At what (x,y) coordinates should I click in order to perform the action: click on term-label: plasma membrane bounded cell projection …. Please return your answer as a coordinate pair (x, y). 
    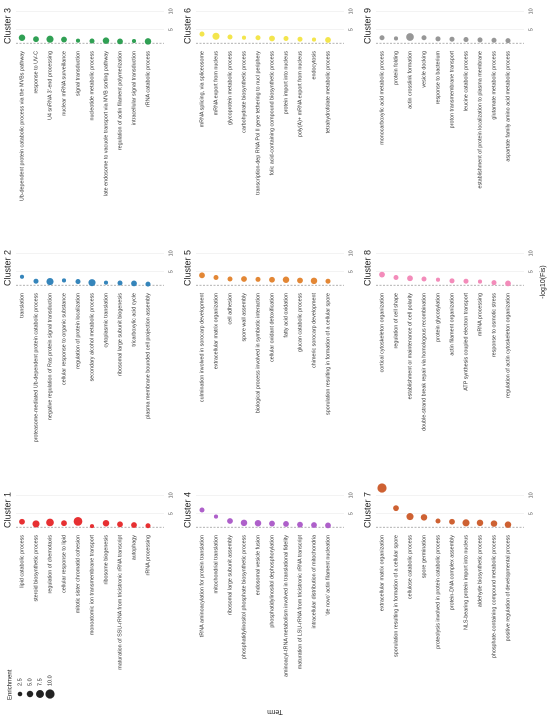
    Looking at the image, I should click on (148, 356).